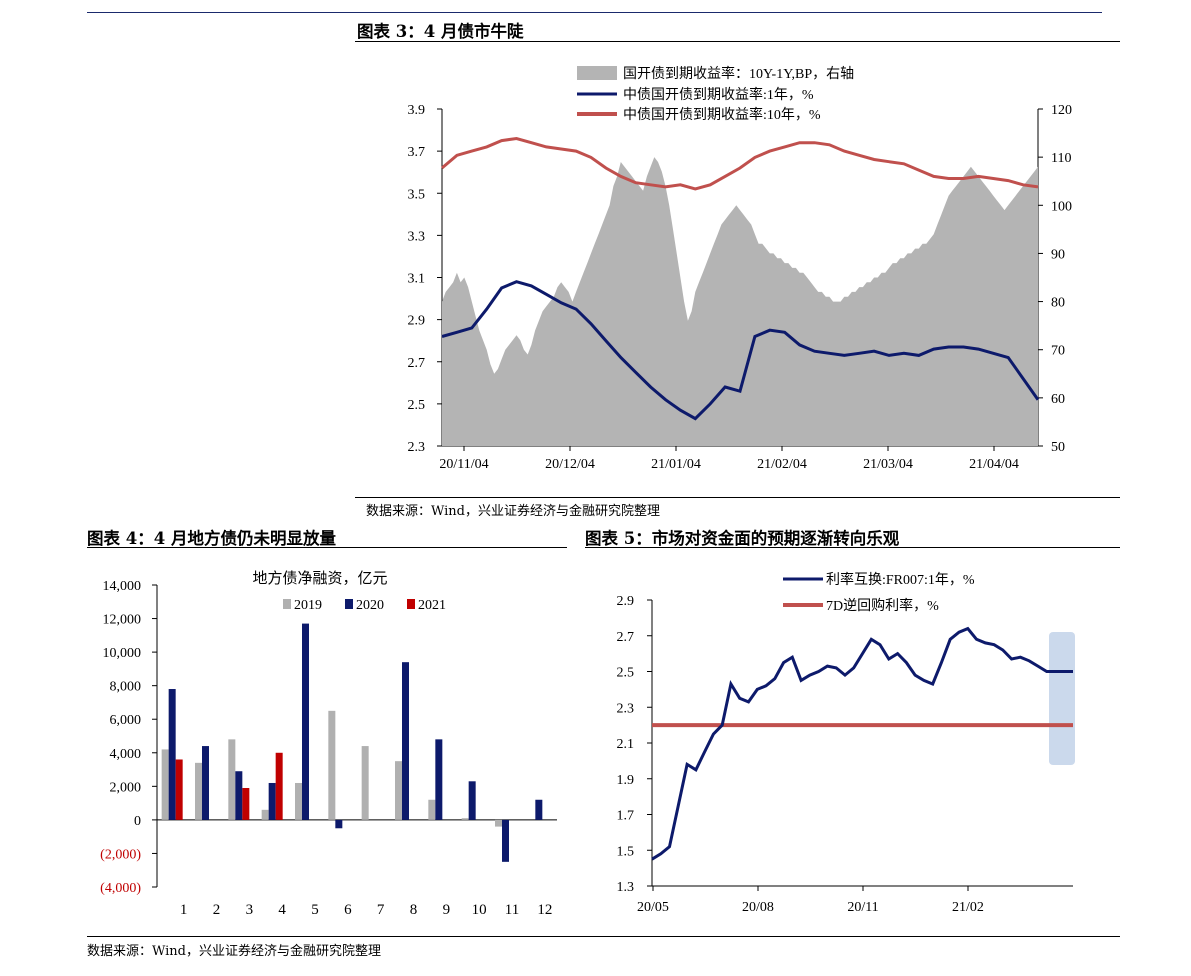 The height and width of the screenshot is (976, 1191). What do you see at coordinates (1061, 110) in the screenshot?
I see `chart3-y-right-tick-label: 120` at bounding box center [1061, 110].